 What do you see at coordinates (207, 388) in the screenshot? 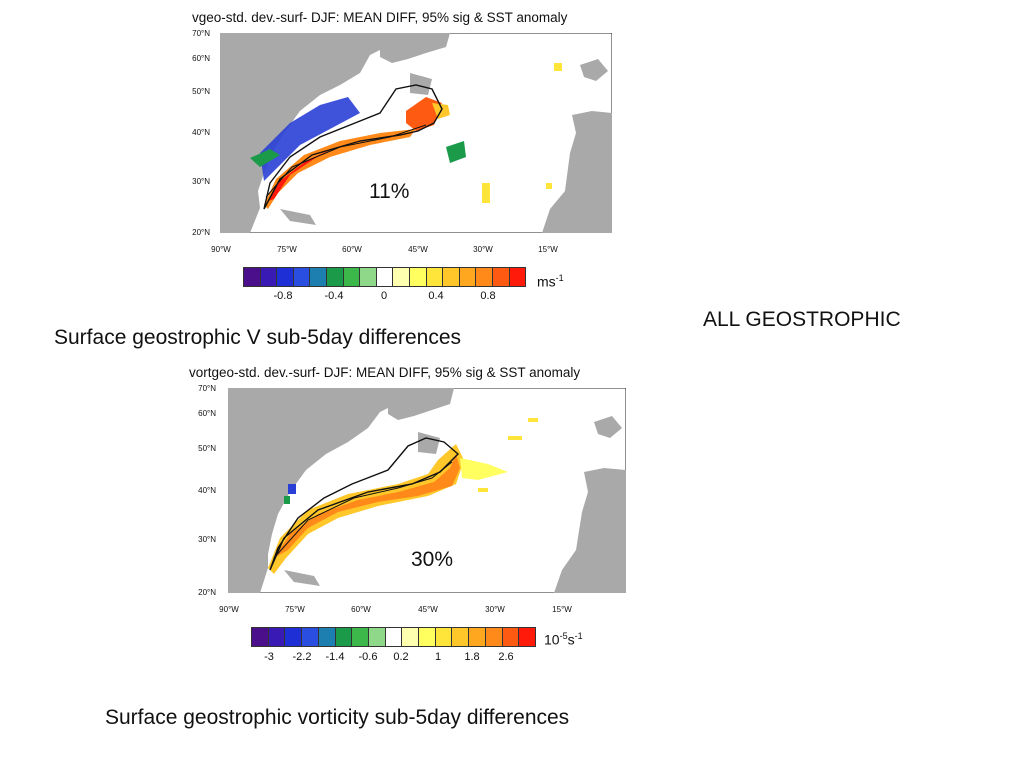
I see `bottom-lat-label: 70°N` at bounding box center [207, 388].